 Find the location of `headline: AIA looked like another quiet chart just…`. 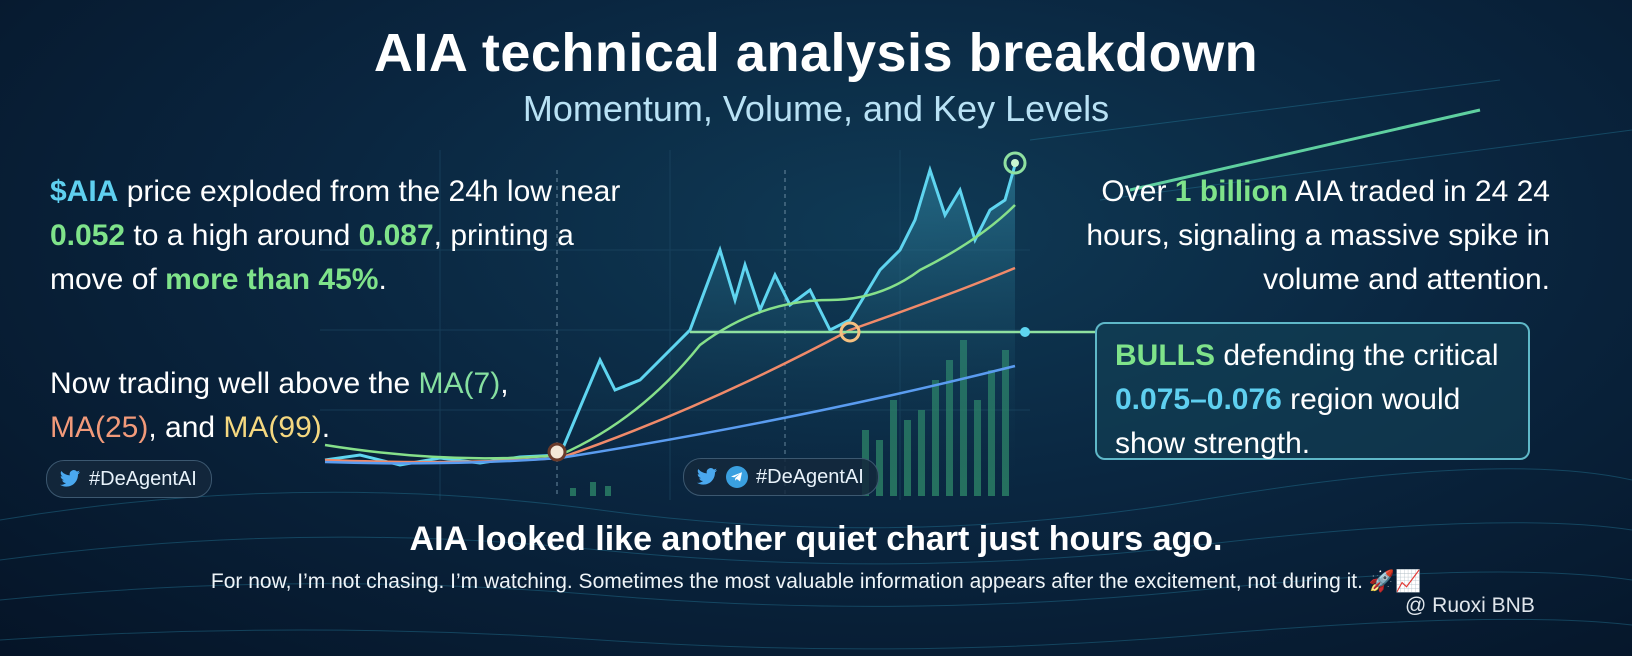

headline: AIA looked like another quiet chart just… is located at coordinates (816, 539).